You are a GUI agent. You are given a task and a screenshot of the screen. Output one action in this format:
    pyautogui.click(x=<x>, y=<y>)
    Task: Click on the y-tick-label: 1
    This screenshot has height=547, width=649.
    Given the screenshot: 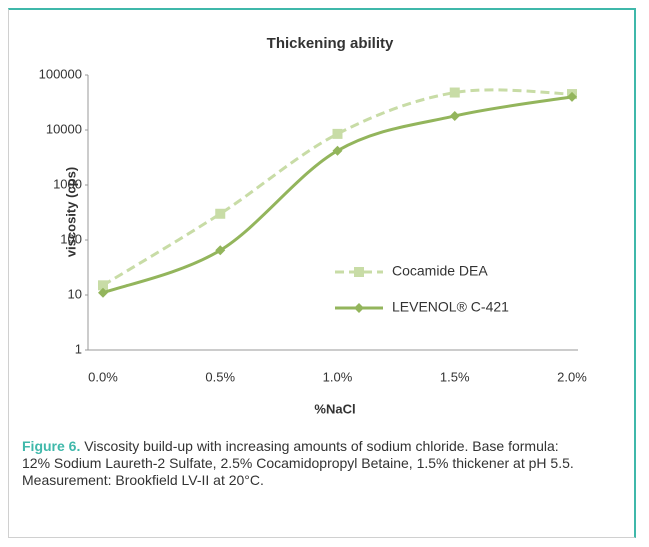 What is the action you would take?
    pyautogui.click(x=78, y=348)
    